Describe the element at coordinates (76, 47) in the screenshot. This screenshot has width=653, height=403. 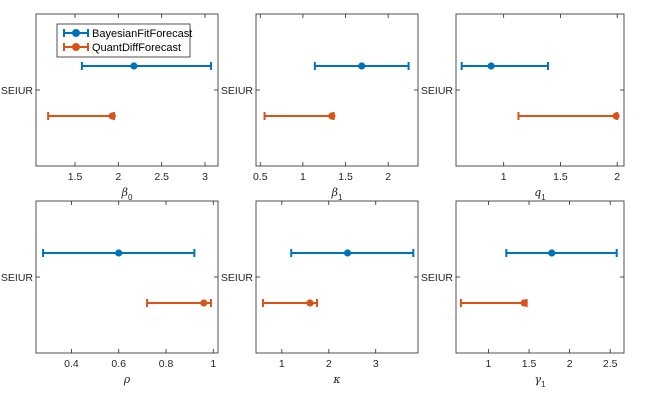
I see `legend-marker-quant` at that location.